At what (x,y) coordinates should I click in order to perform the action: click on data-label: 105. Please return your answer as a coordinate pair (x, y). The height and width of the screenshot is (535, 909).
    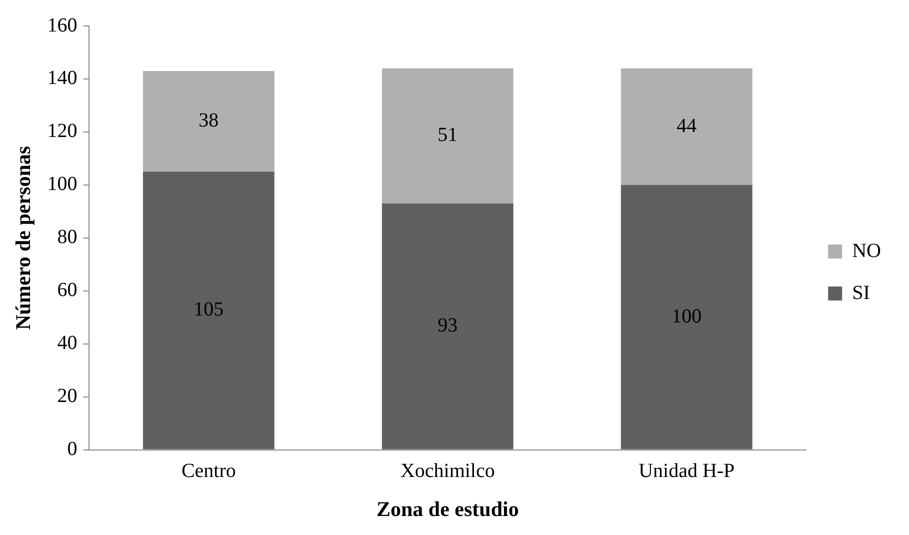
    Looking at the image, I should click on (209, 309).